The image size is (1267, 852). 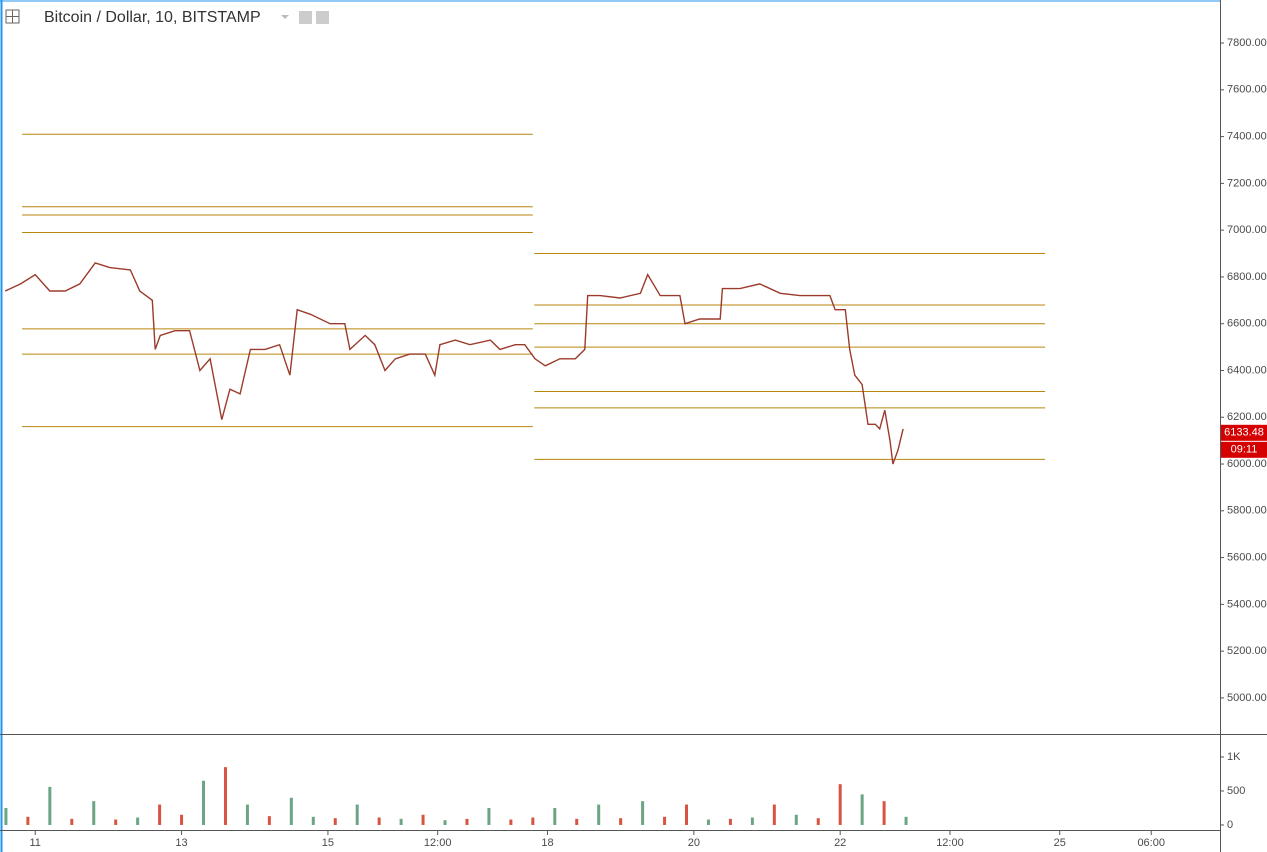 I want to click on y-tick-label: 6600.00, so click(x=1247, y=324).